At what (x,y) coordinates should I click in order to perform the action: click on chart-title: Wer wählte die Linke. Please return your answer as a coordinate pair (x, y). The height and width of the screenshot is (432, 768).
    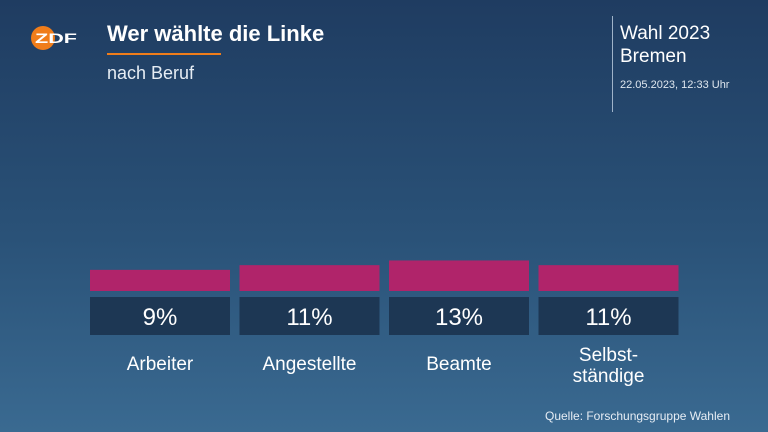
    Looking at the image, I should click on (216, 33).